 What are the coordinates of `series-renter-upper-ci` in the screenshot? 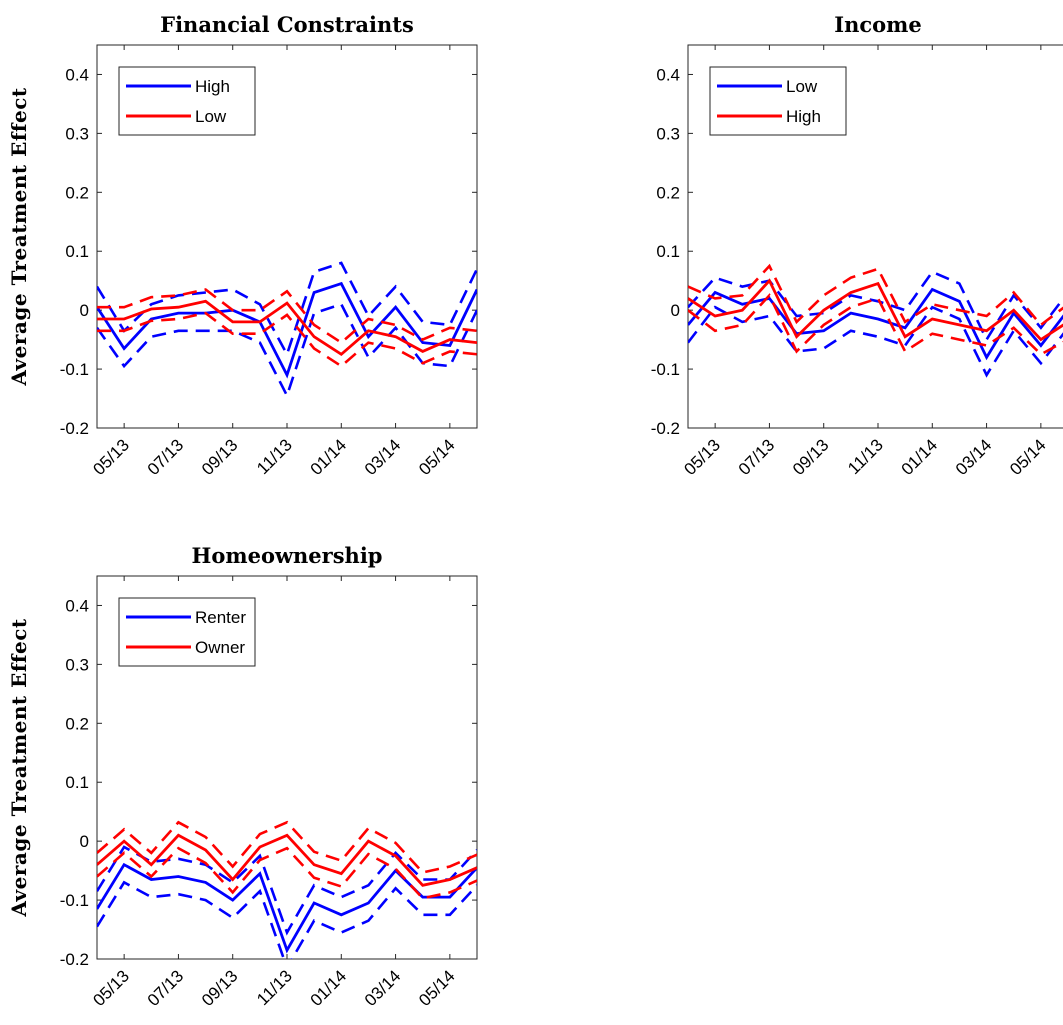 It's located at (287, 890).